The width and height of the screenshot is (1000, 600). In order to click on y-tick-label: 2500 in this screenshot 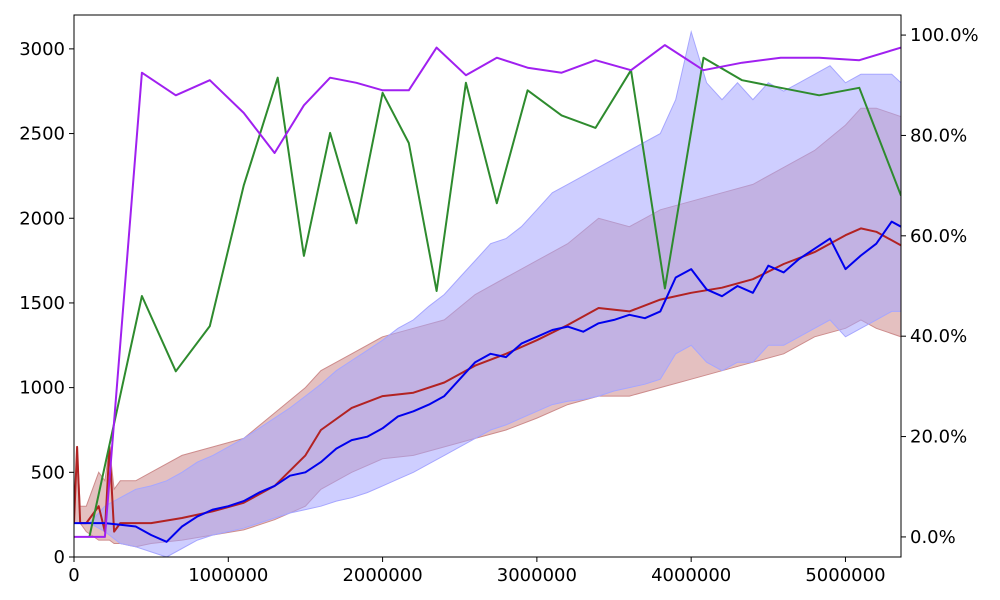, I will do `click(42, 134)`.